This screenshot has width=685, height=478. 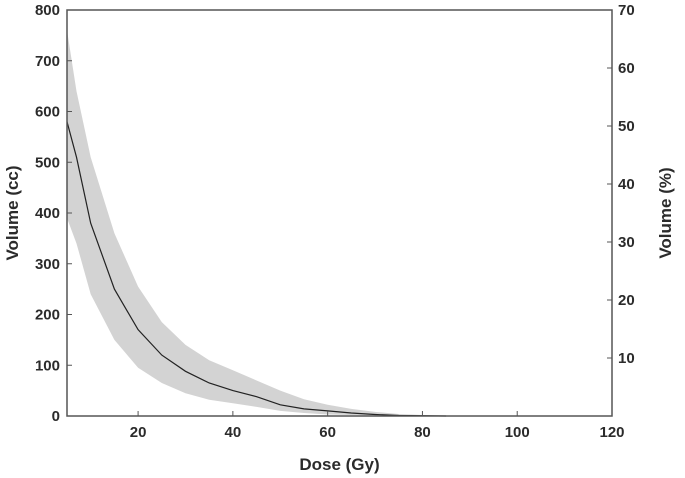 What do you see at coordinates (626, 300) in the screenshot?
I see `y2-tick-label: 20` at bounding box center [626, 300].